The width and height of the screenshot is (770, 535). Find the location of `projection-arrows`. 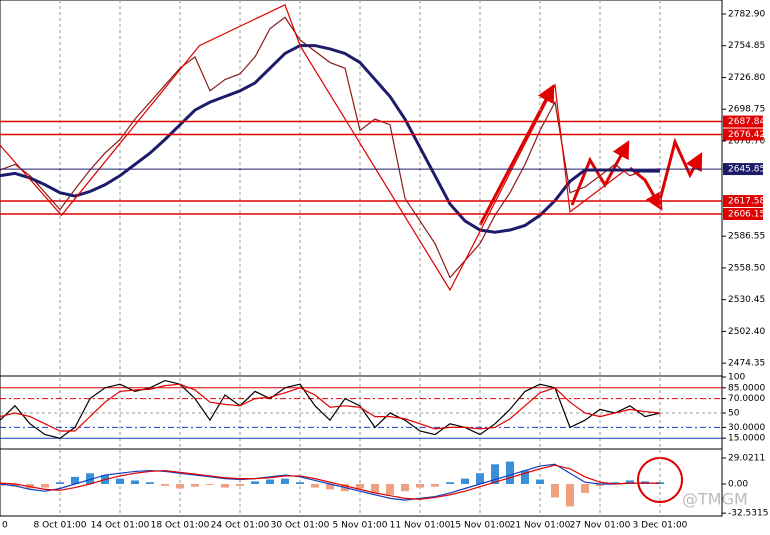

projection-arrows is located at coordinates (590, 155).